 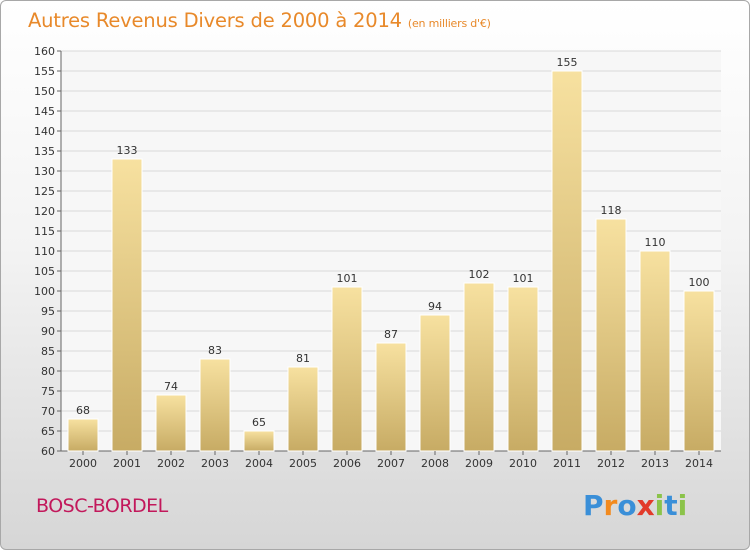 I want to click on proxiti-logo: Proxiti, so click(x=635, y=505).